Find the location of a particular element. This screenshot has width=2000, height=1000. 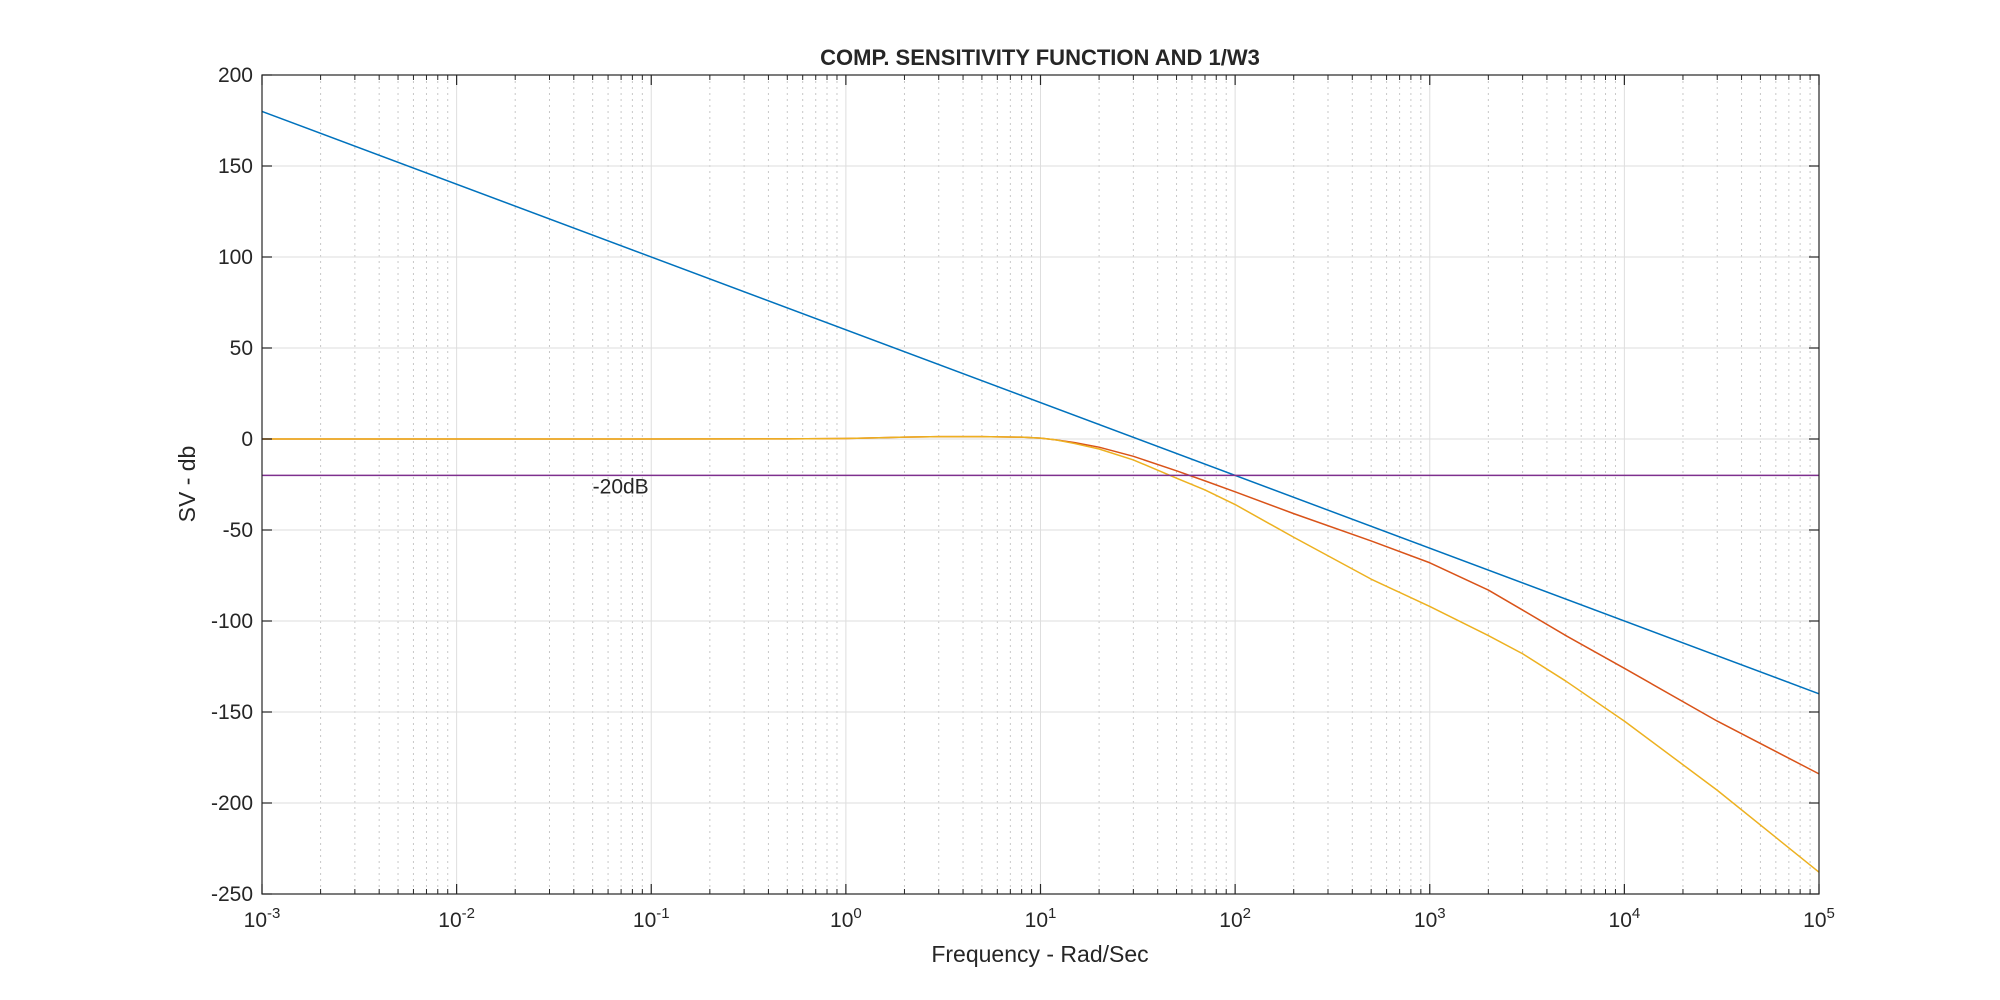

x-tick-label: 10⁵ is located at coordinates (1819, 918).